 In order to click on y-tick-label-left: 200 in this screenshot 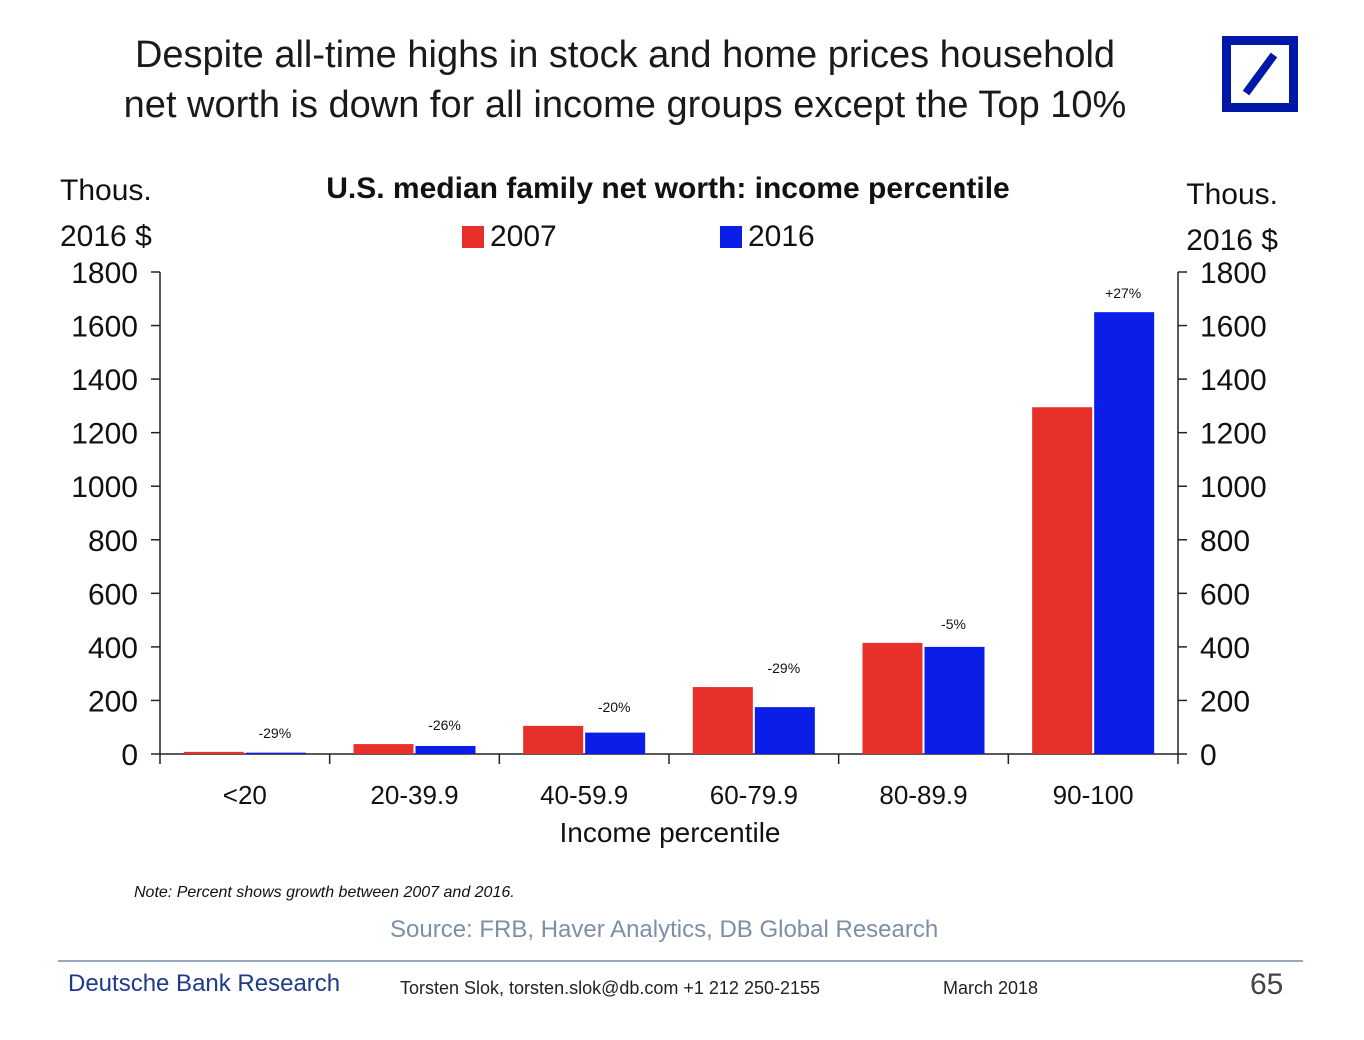, I will do `click(113, 701)`.